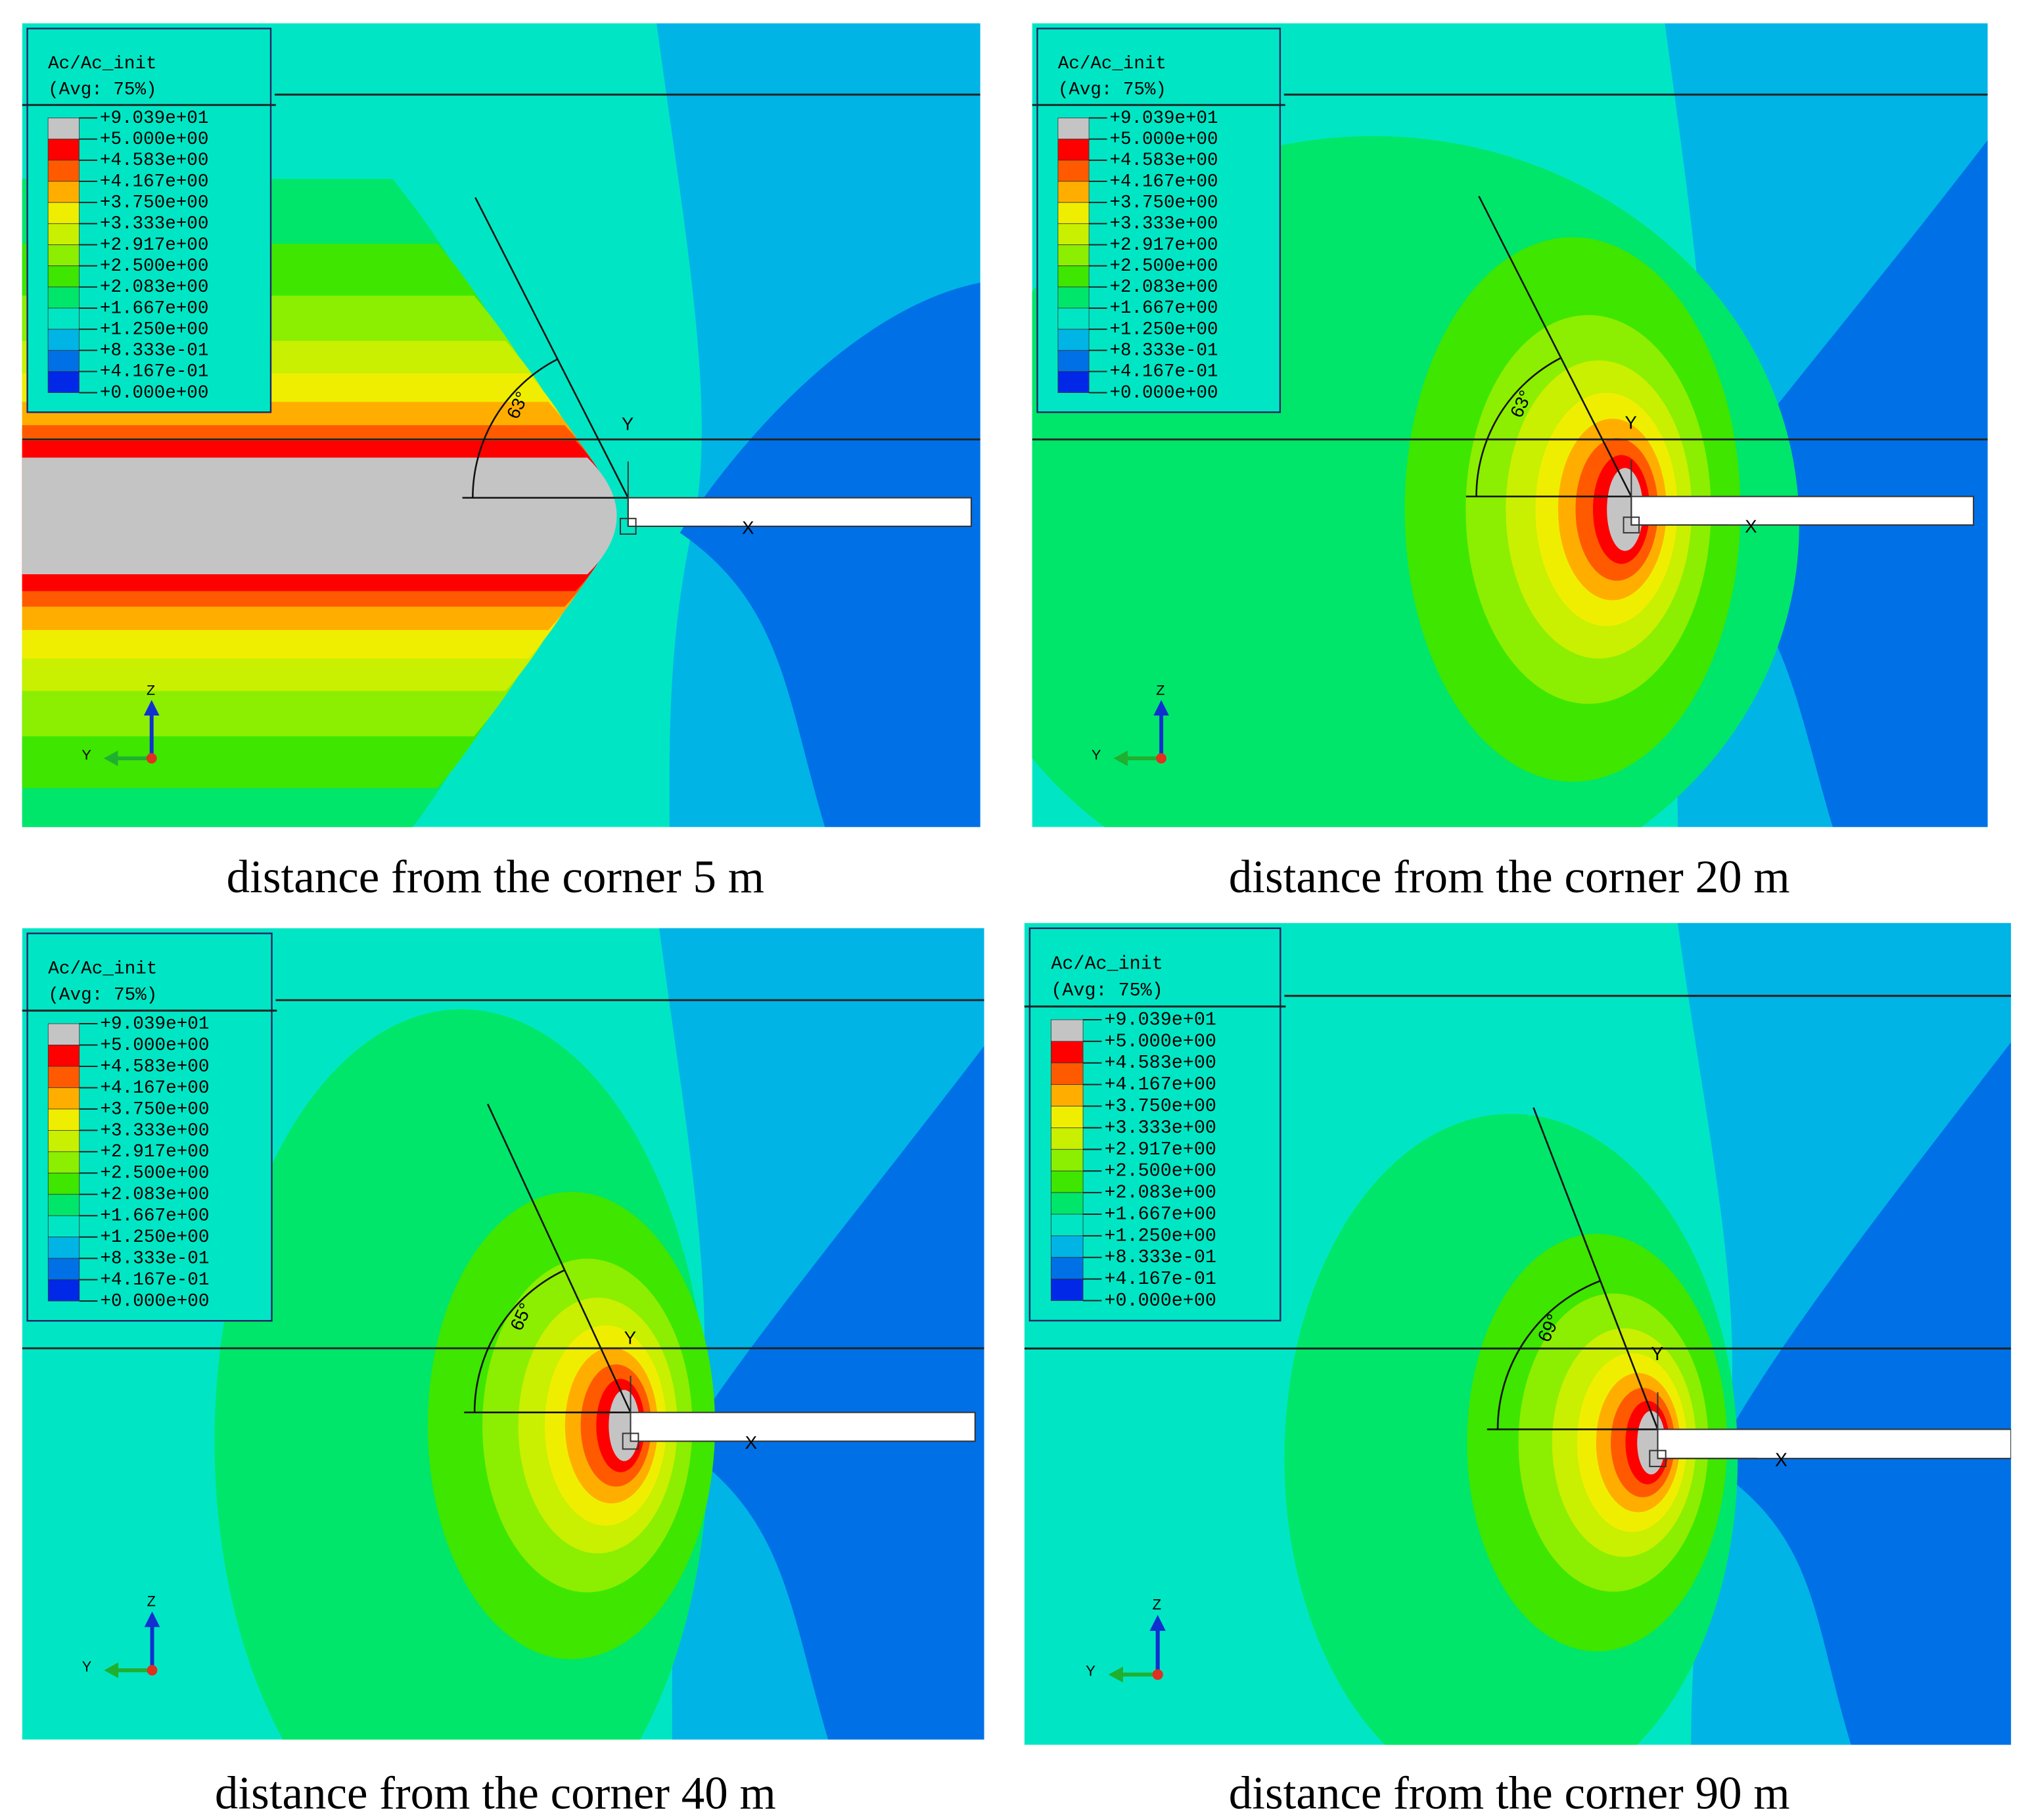 This screenshot has width=2028, height=1820. I want to click on triad-z-label: Z, so click(151, 689).